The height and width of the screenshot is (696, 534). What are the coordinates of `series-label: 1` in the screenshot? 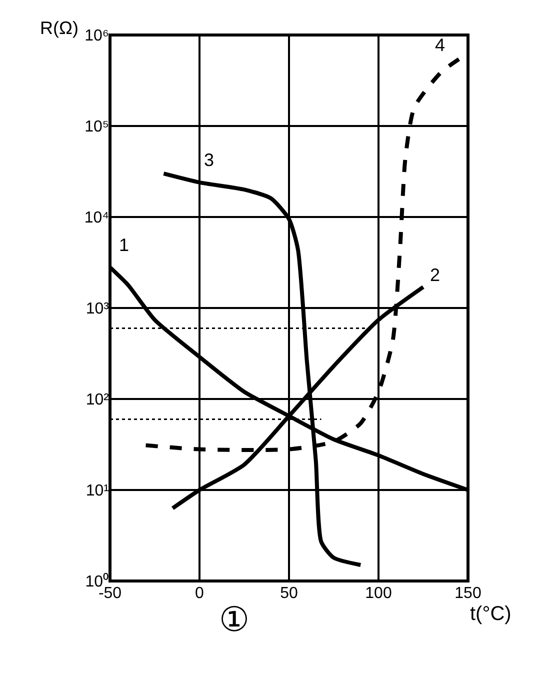 It's located at (124, 245).